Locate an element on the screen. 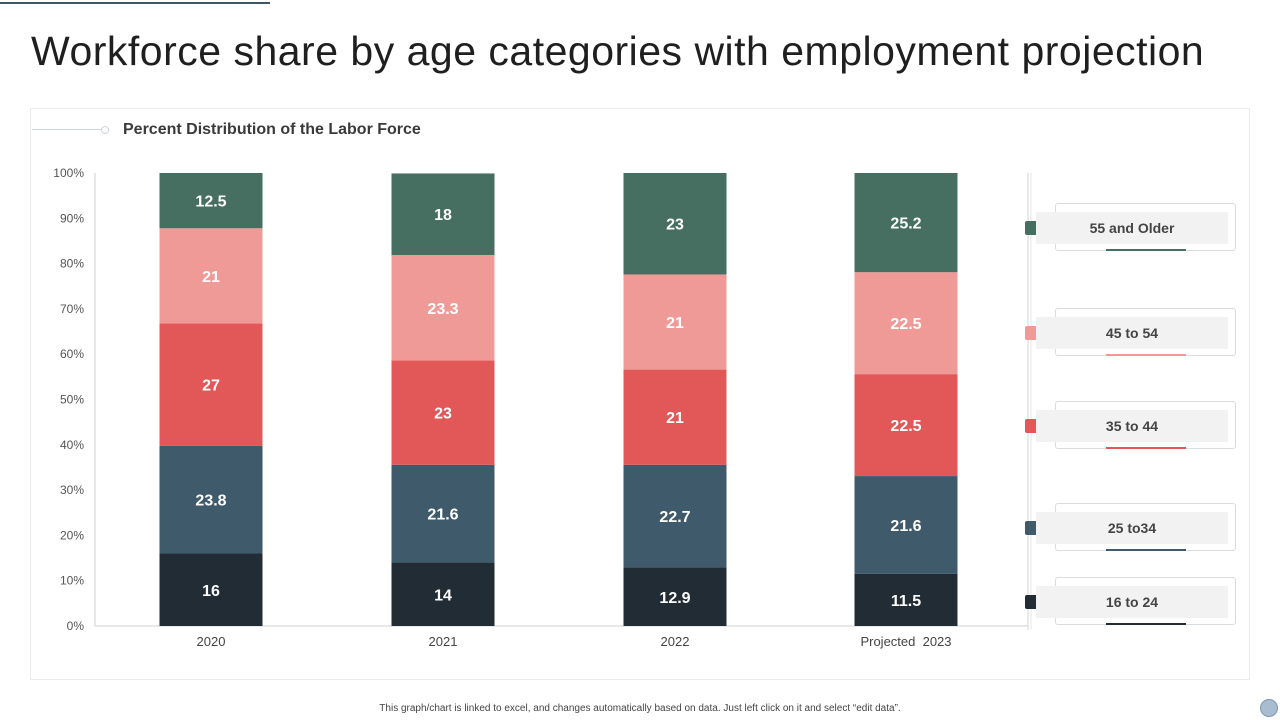  data-label: 14 is located at coordinates (443, 595).